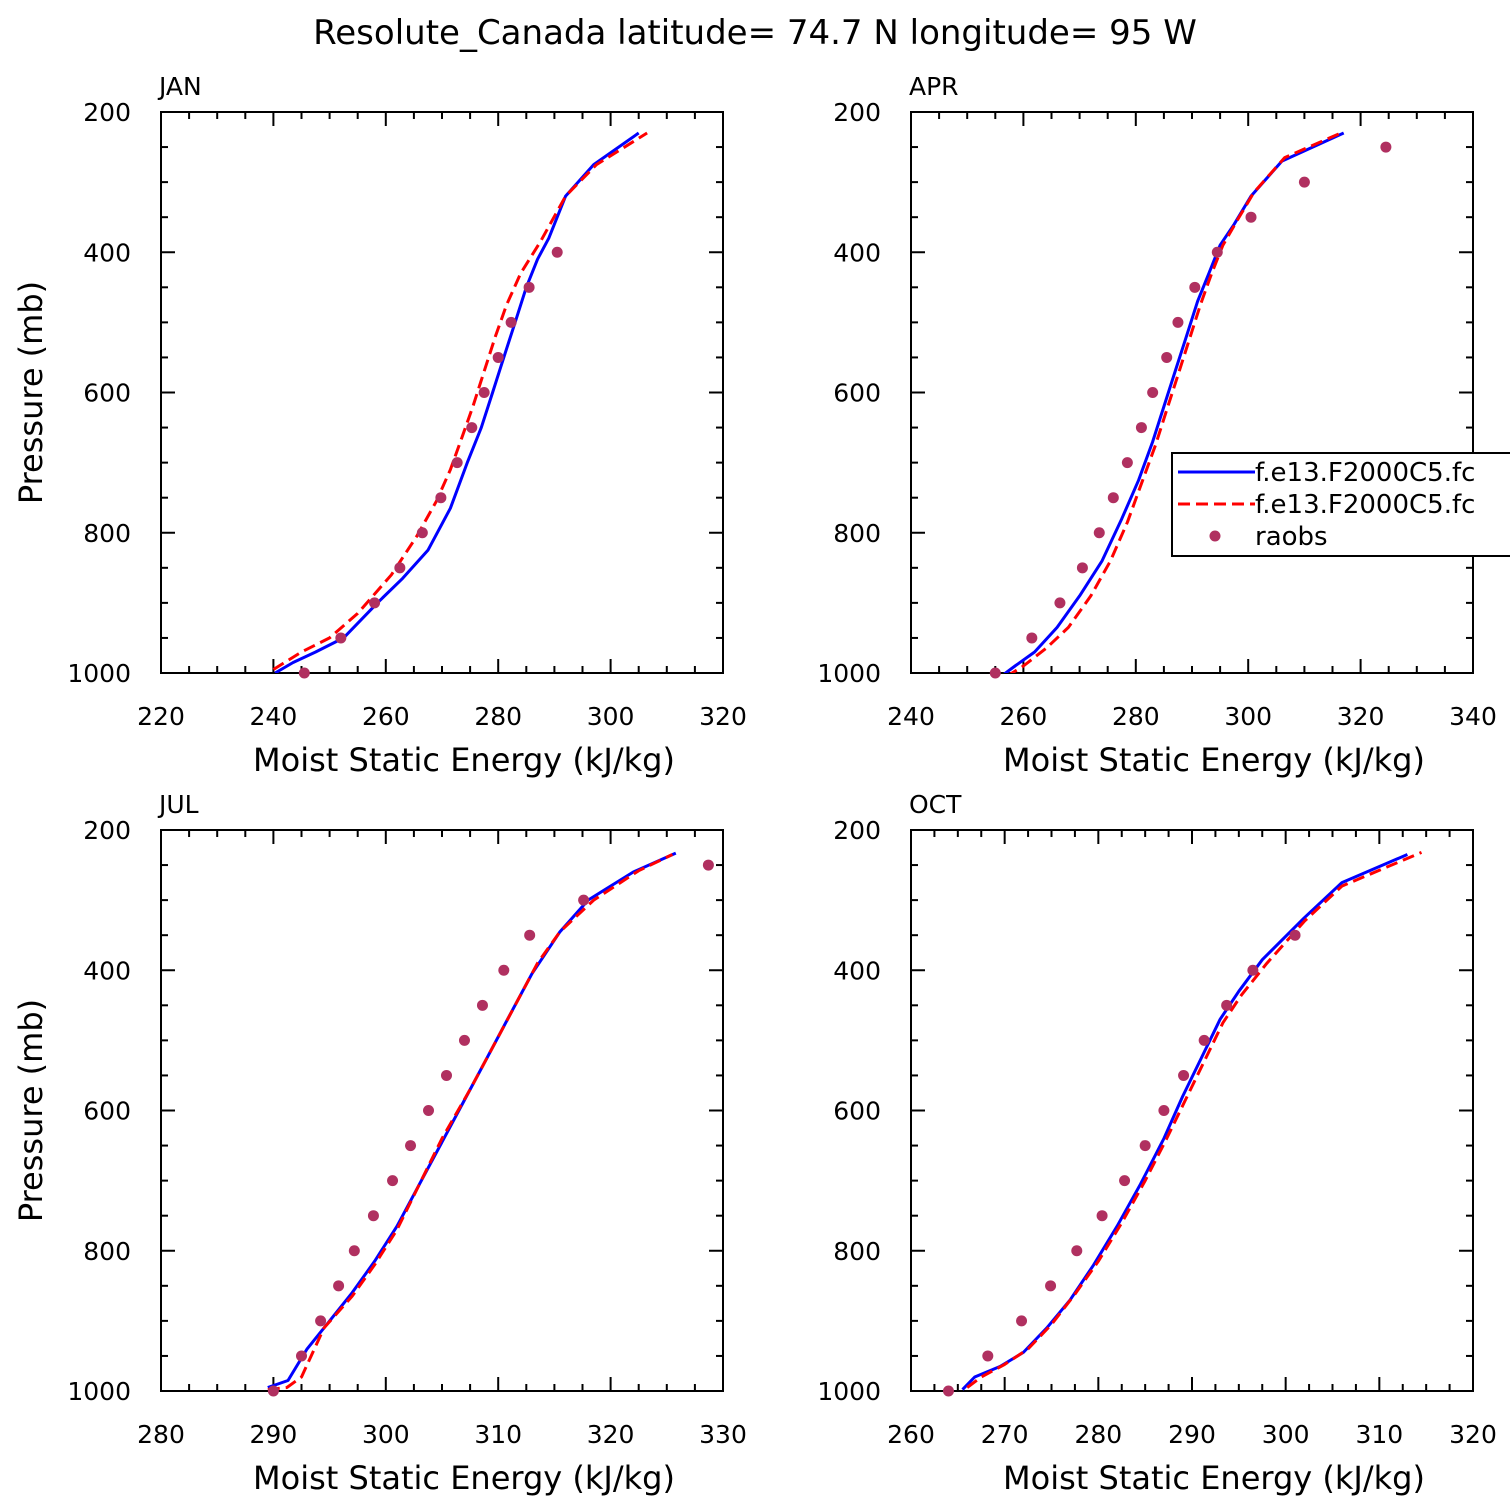  What do you see at coordinates (934, 86) in the screenshot?
I see `panel-label: APR` at bounding box center [934, 86].